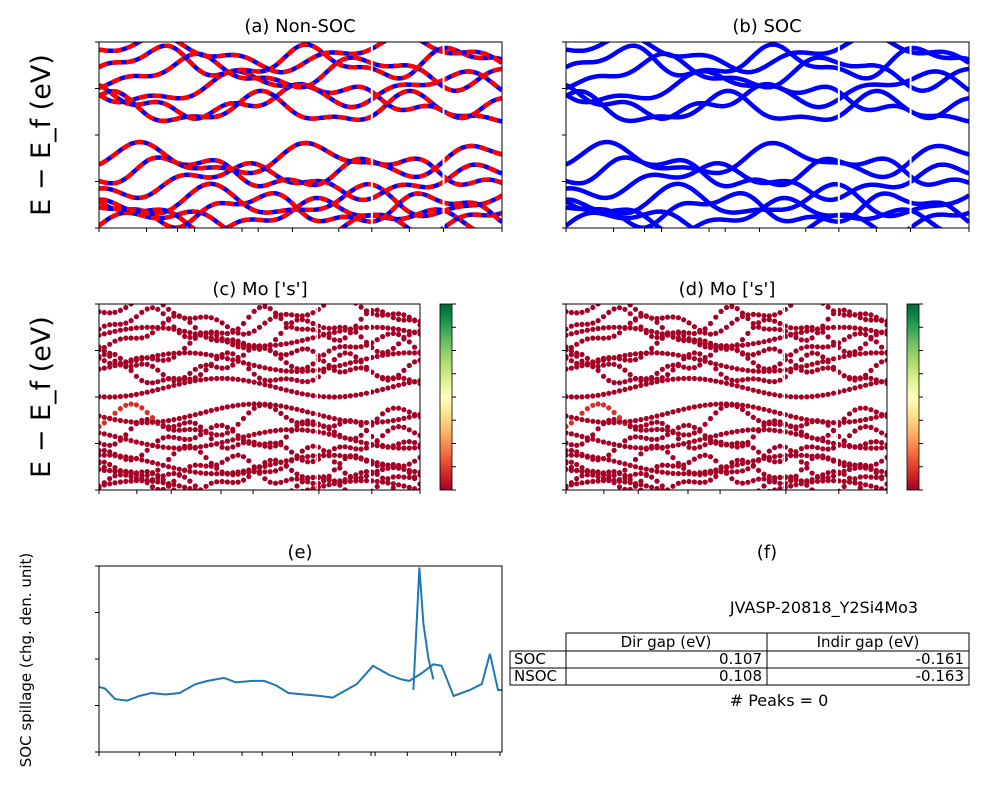 This screenshot has height=800, width=1000. Describe the element at coordinates (767, 200) in the screenshot. I see `band-line` at that location.